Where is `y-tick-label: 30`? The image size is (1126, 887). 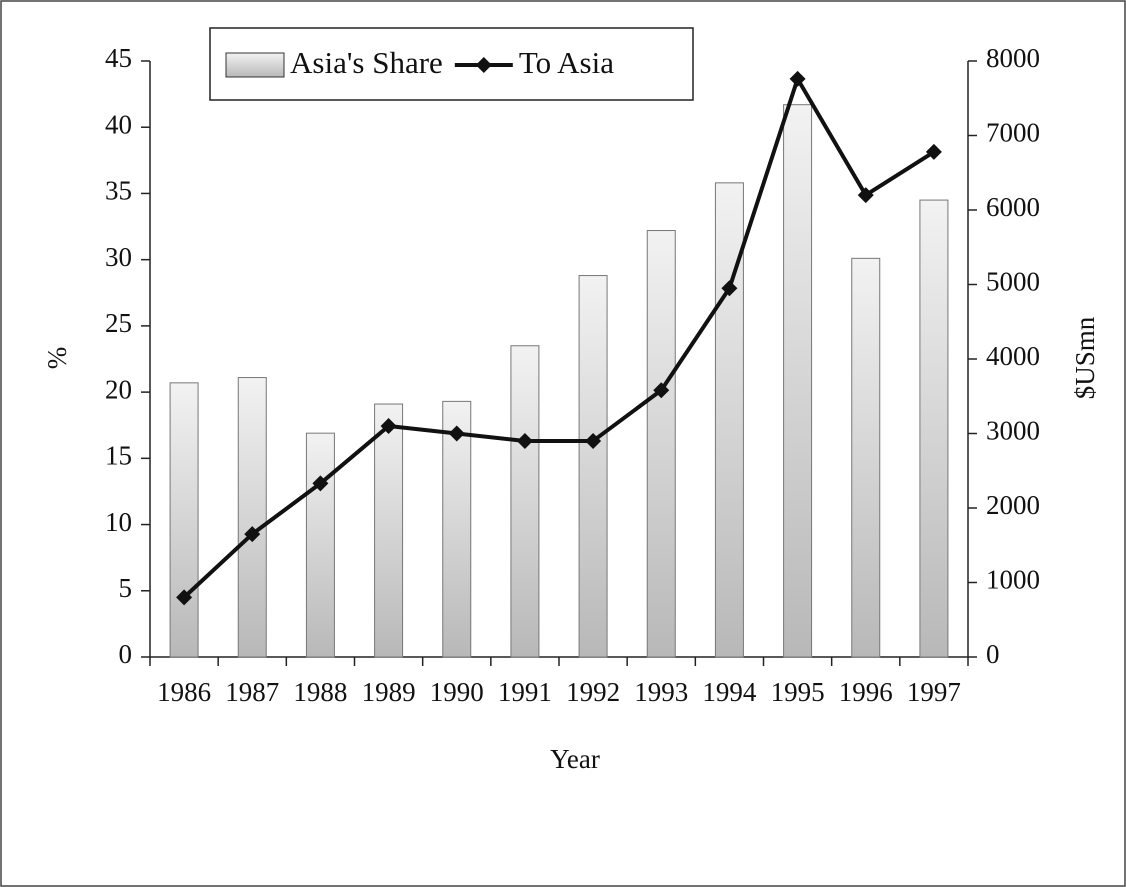
y-tick-label: 30 is located at coordinates (118, 257).